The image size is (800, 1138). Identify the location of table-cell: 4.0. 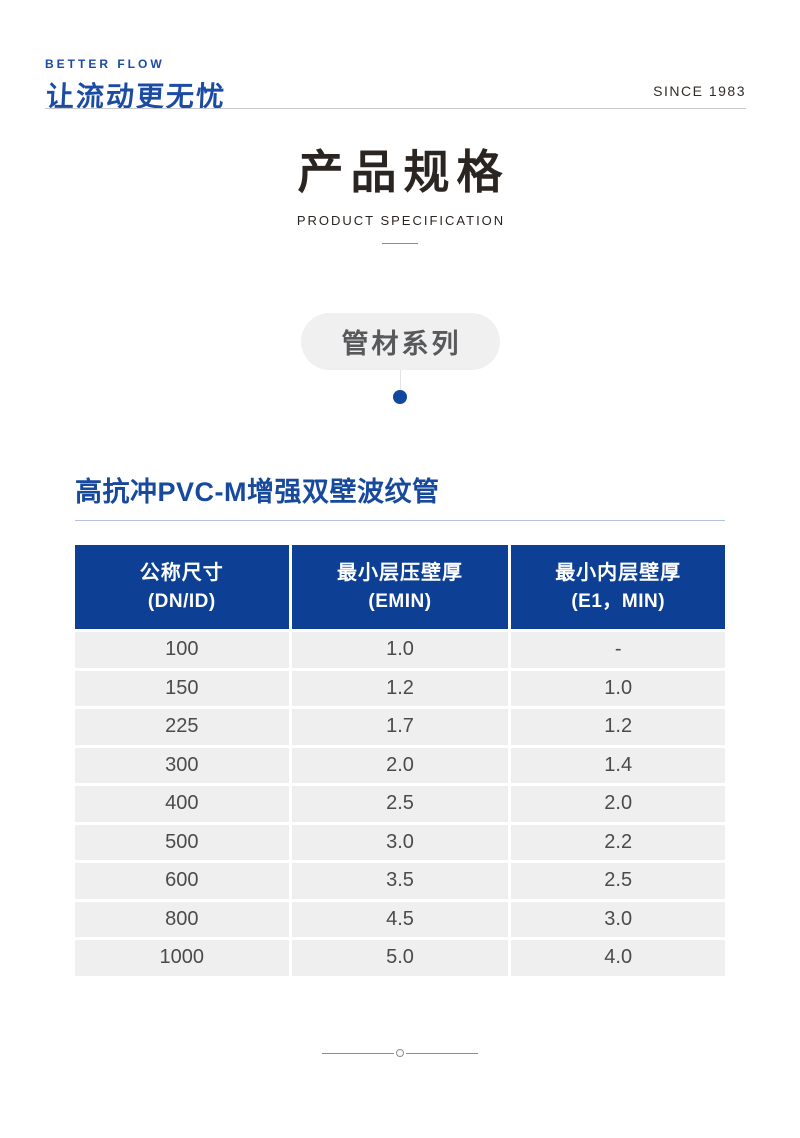
(618, 958).